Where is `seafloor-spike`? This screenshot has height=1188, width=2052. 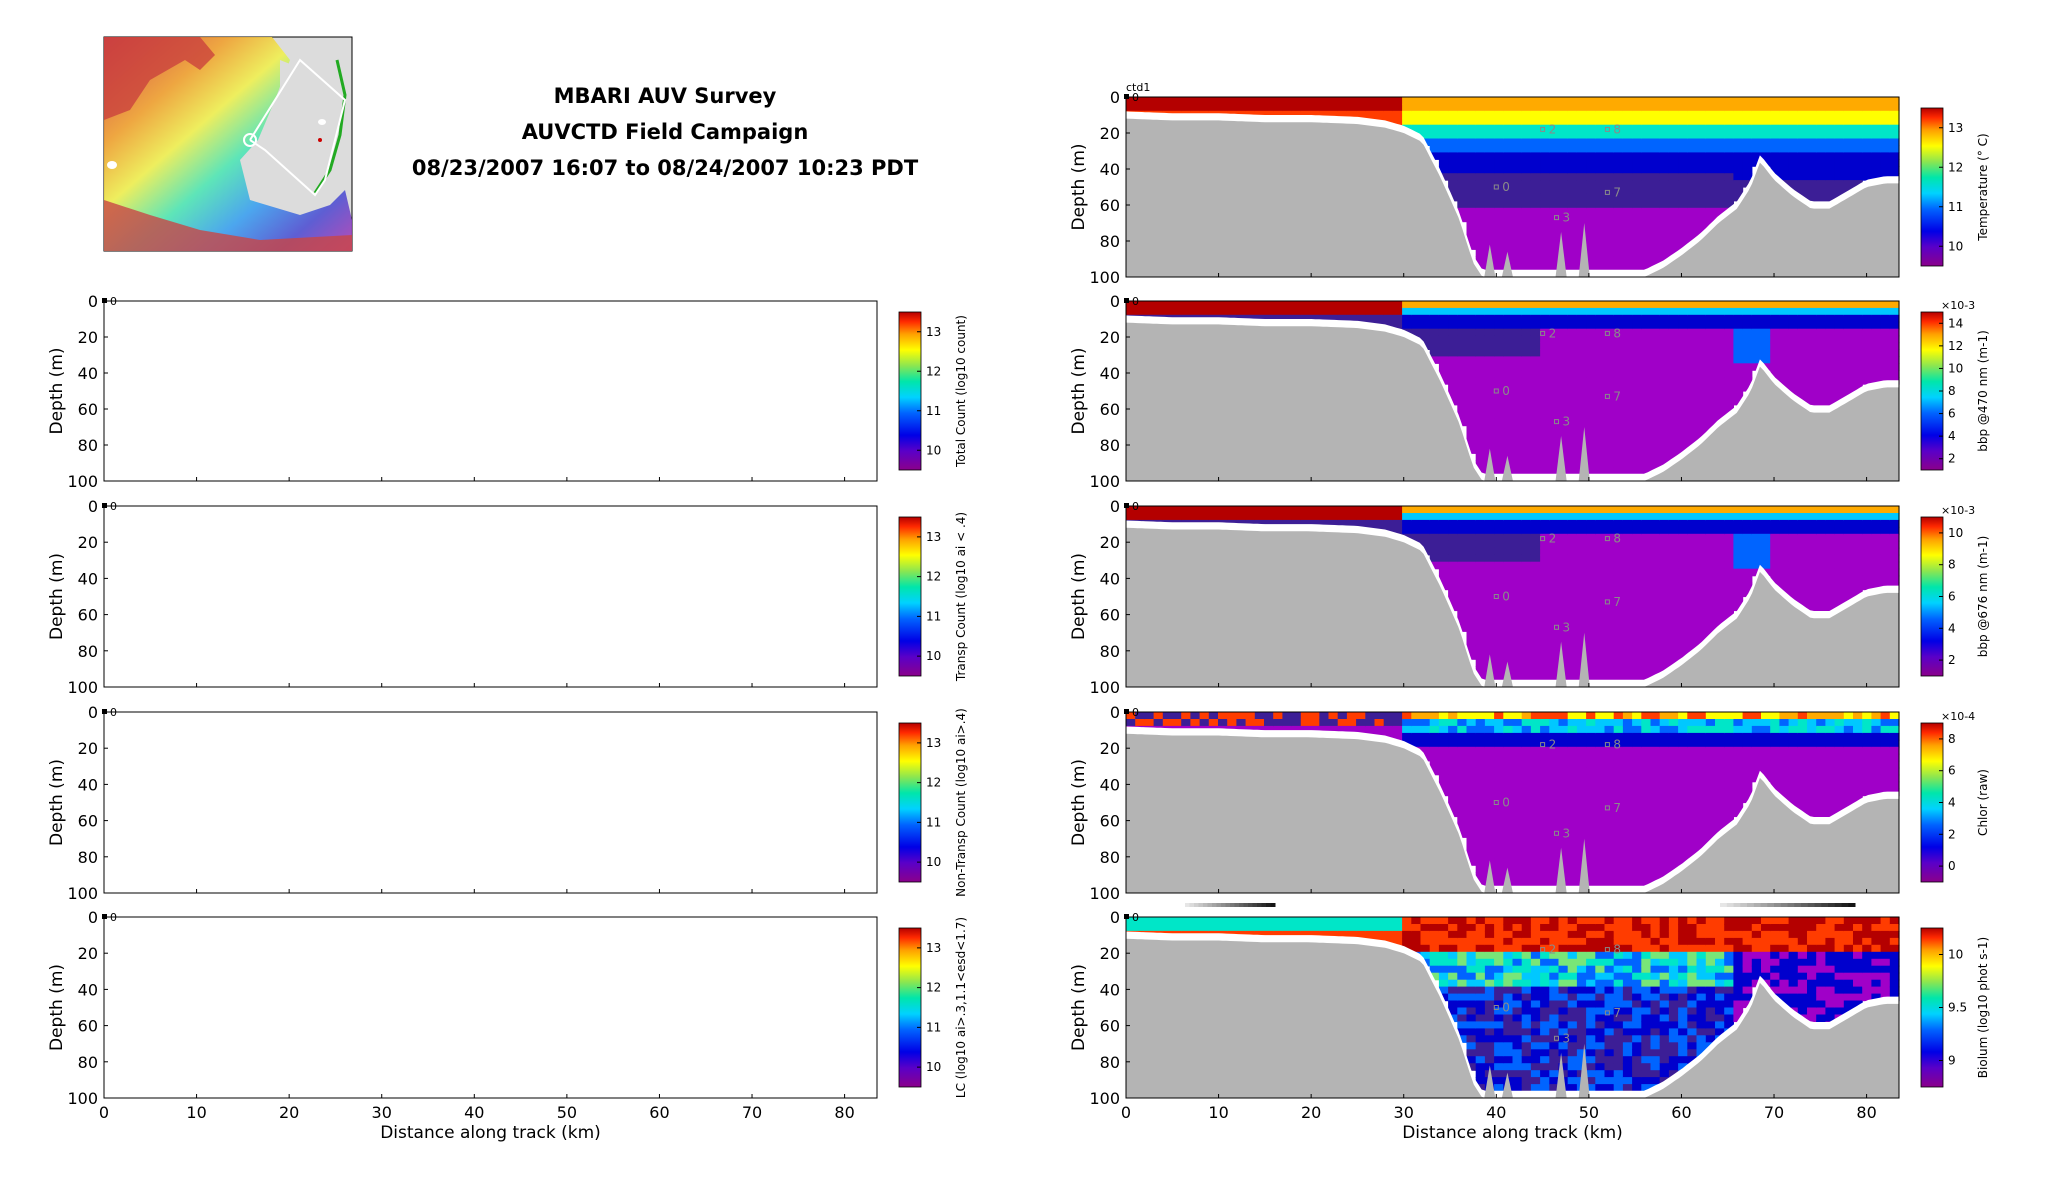
seafloor-spike is located at coordinates (1490, 464).